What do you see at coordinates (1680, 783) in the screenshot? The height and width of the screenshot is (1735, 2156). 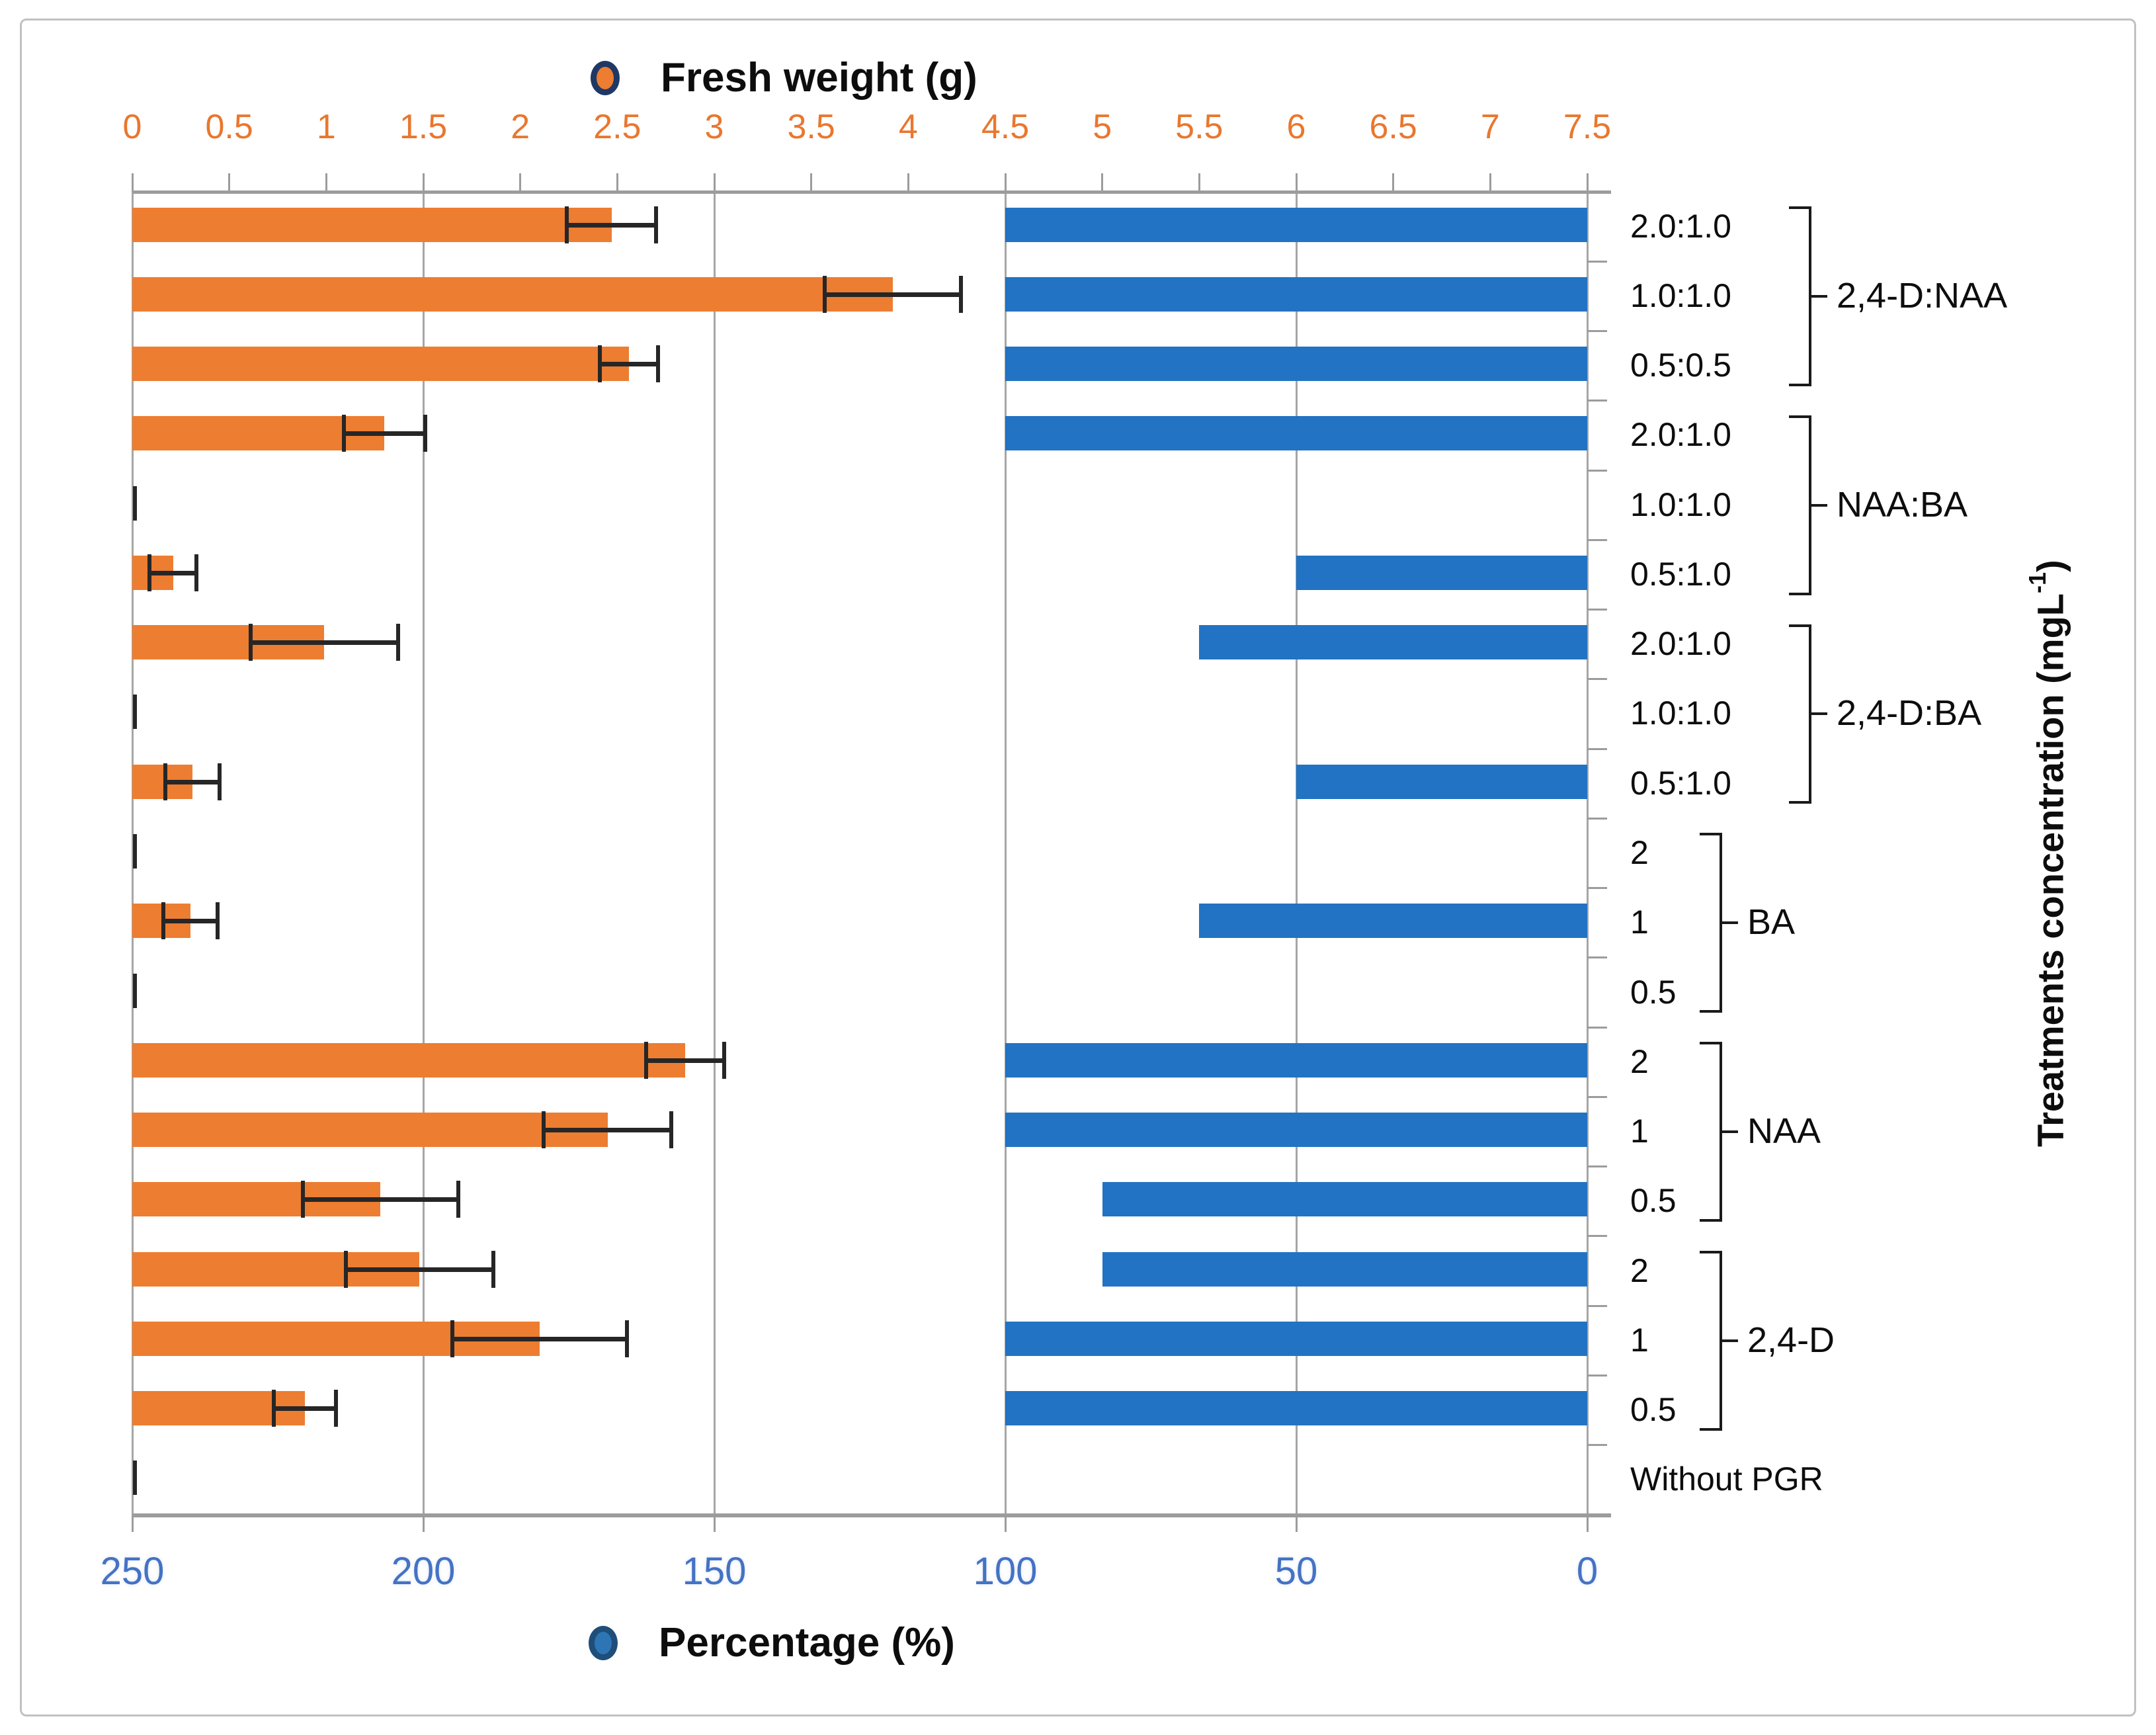 I see `category-label: 0.5:1.0` at bounding box center [1680, 783].